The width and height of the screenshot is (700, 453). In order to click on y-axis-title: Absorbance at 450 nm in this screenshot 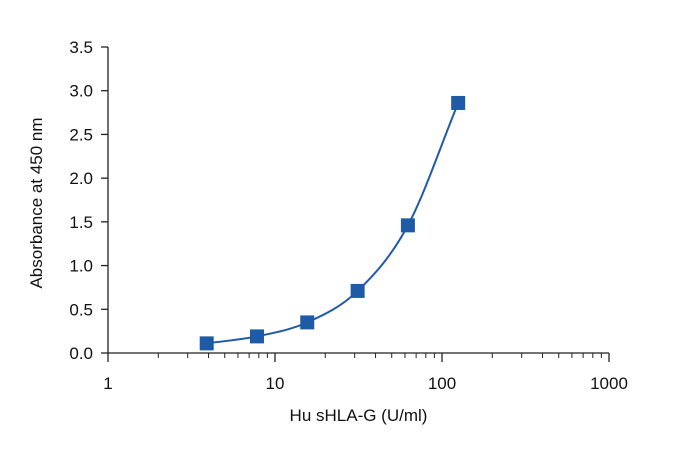, I will do `click(36, 202)`.